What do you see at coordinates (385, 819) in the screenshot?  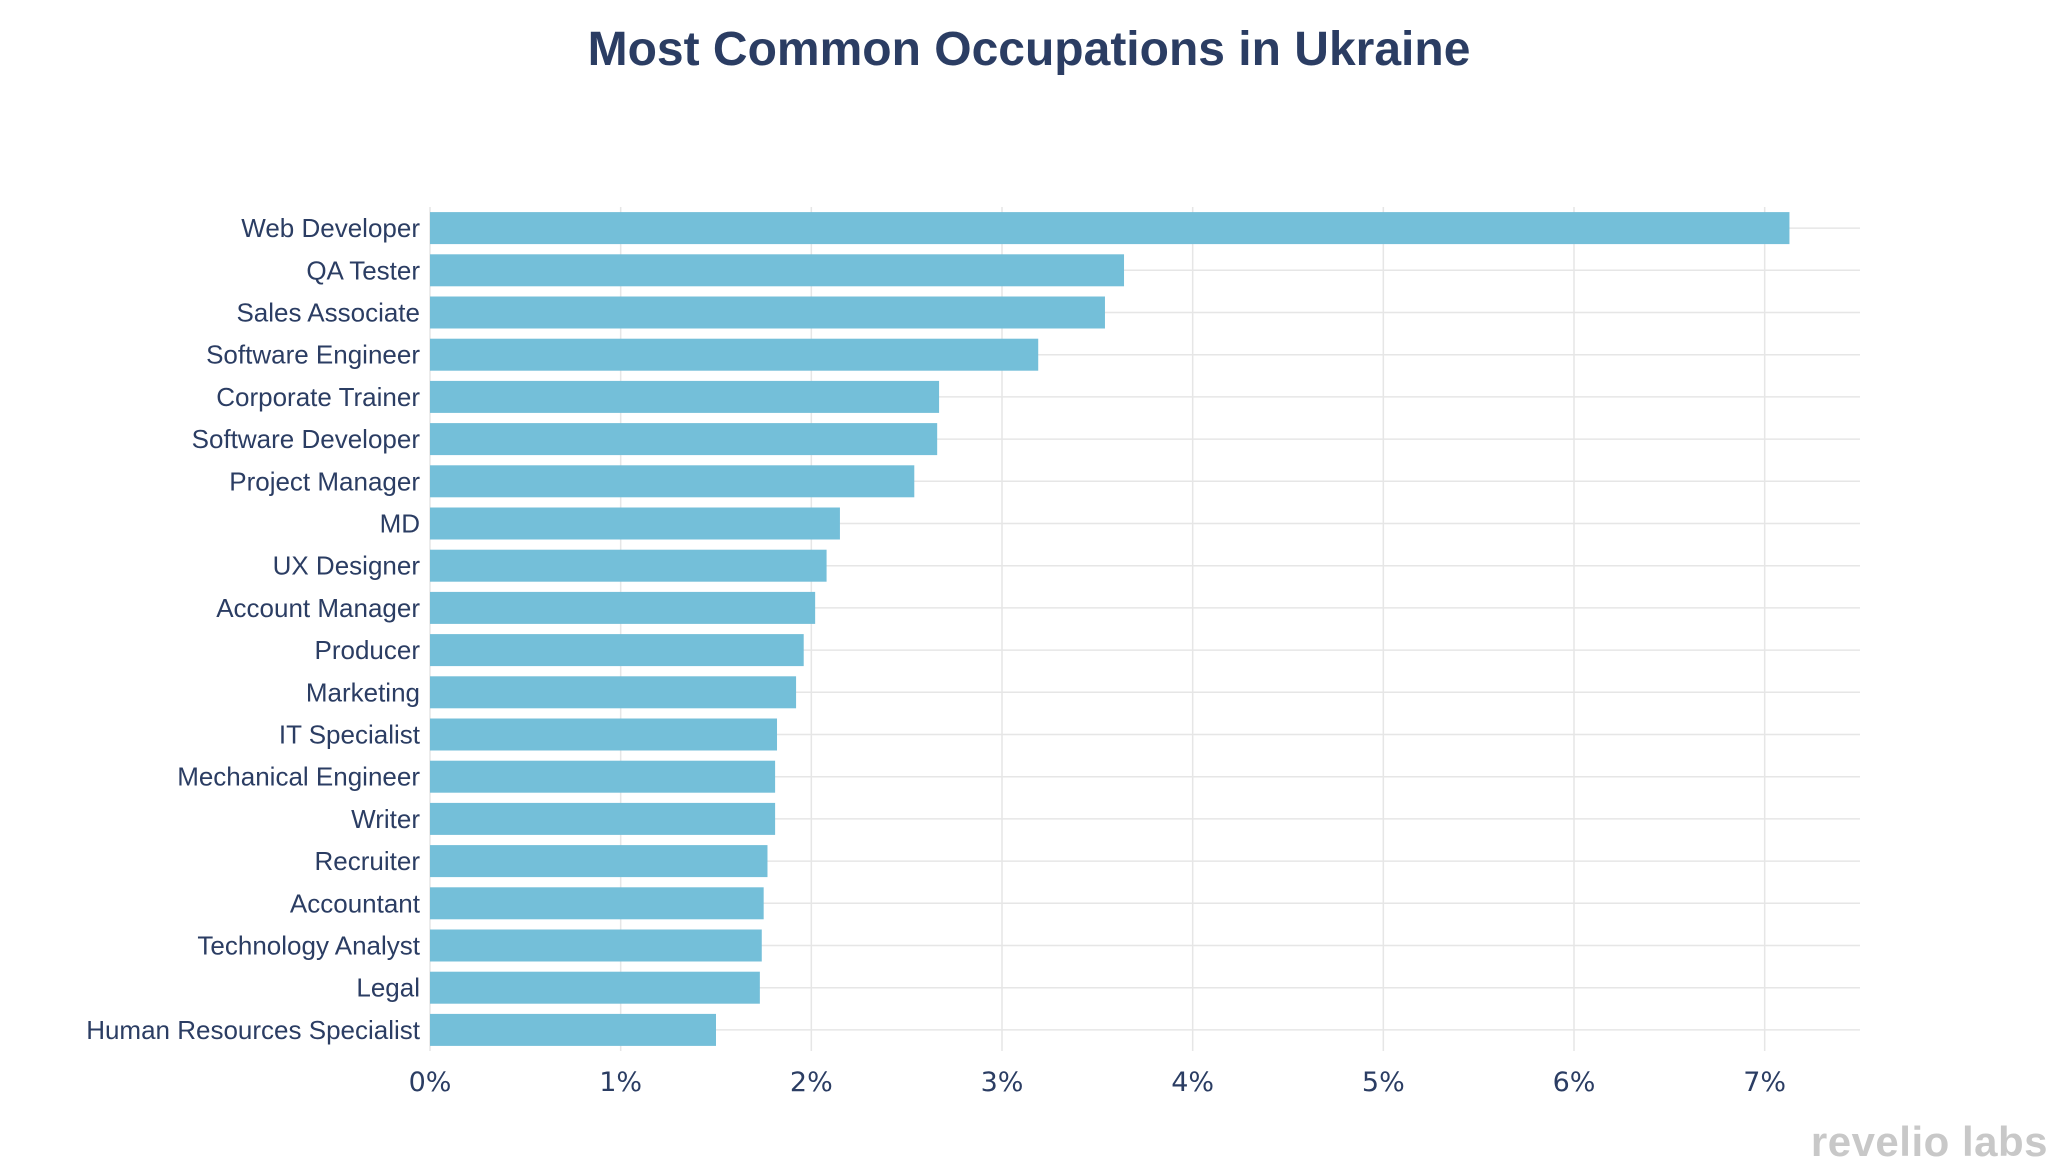 I see `category-label: Writer` at bounding box center [385, 819].